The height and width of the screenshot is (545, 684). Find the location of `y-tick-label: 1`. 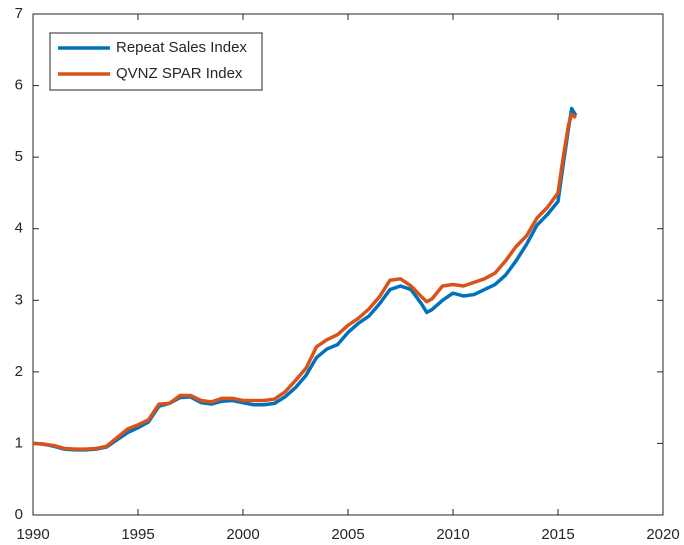

y-tick-label: 1 is located at coordinates (19, 442).